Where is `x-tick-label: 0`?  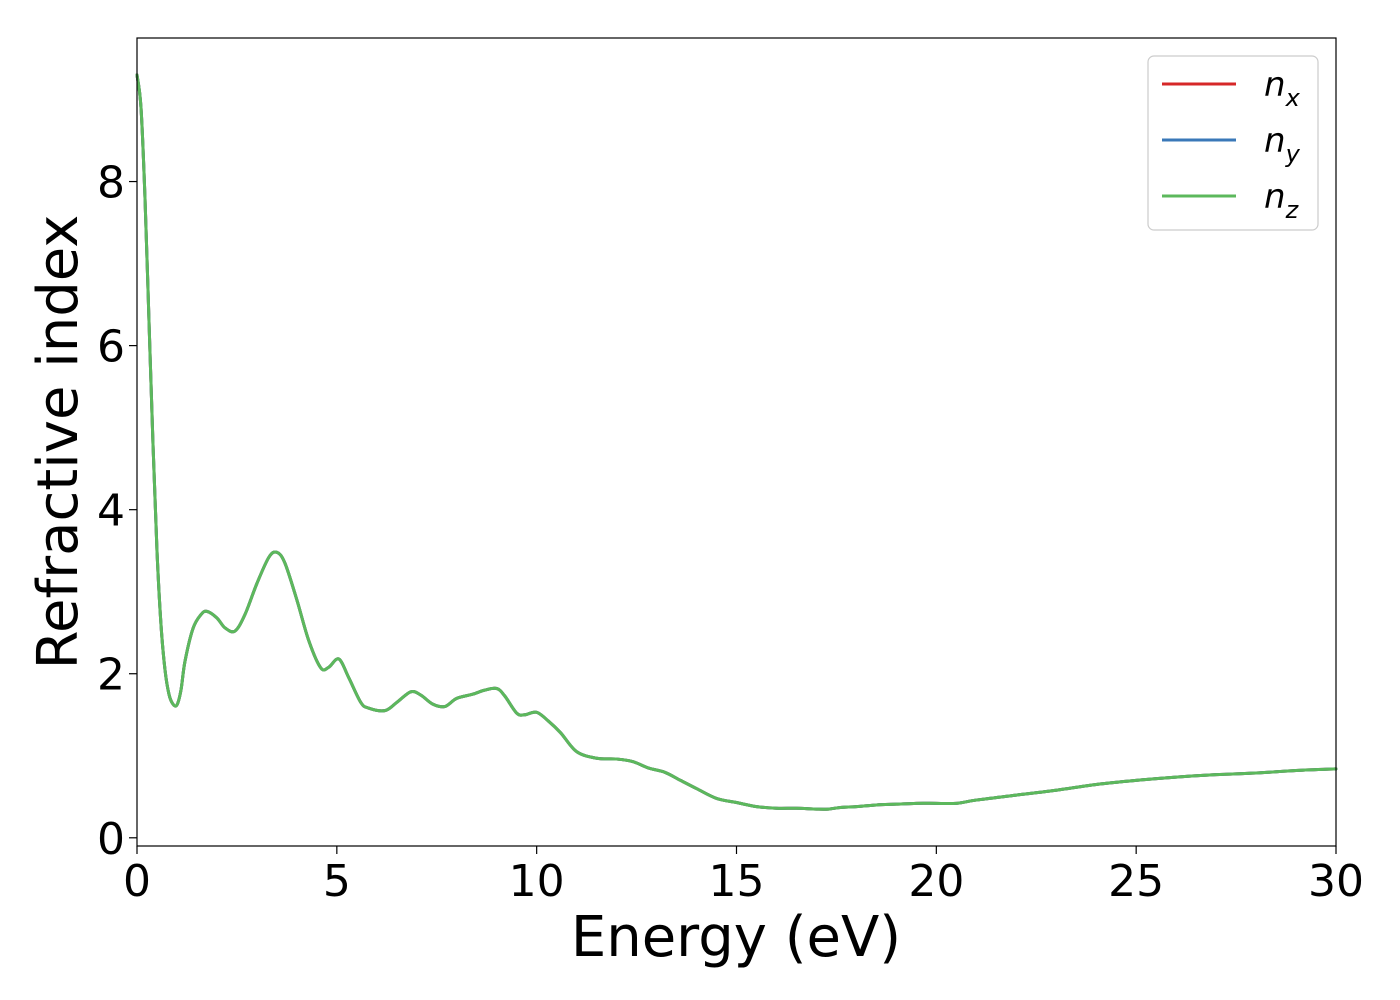
x-tick-label: 0 is located at coordinates (137, 881).